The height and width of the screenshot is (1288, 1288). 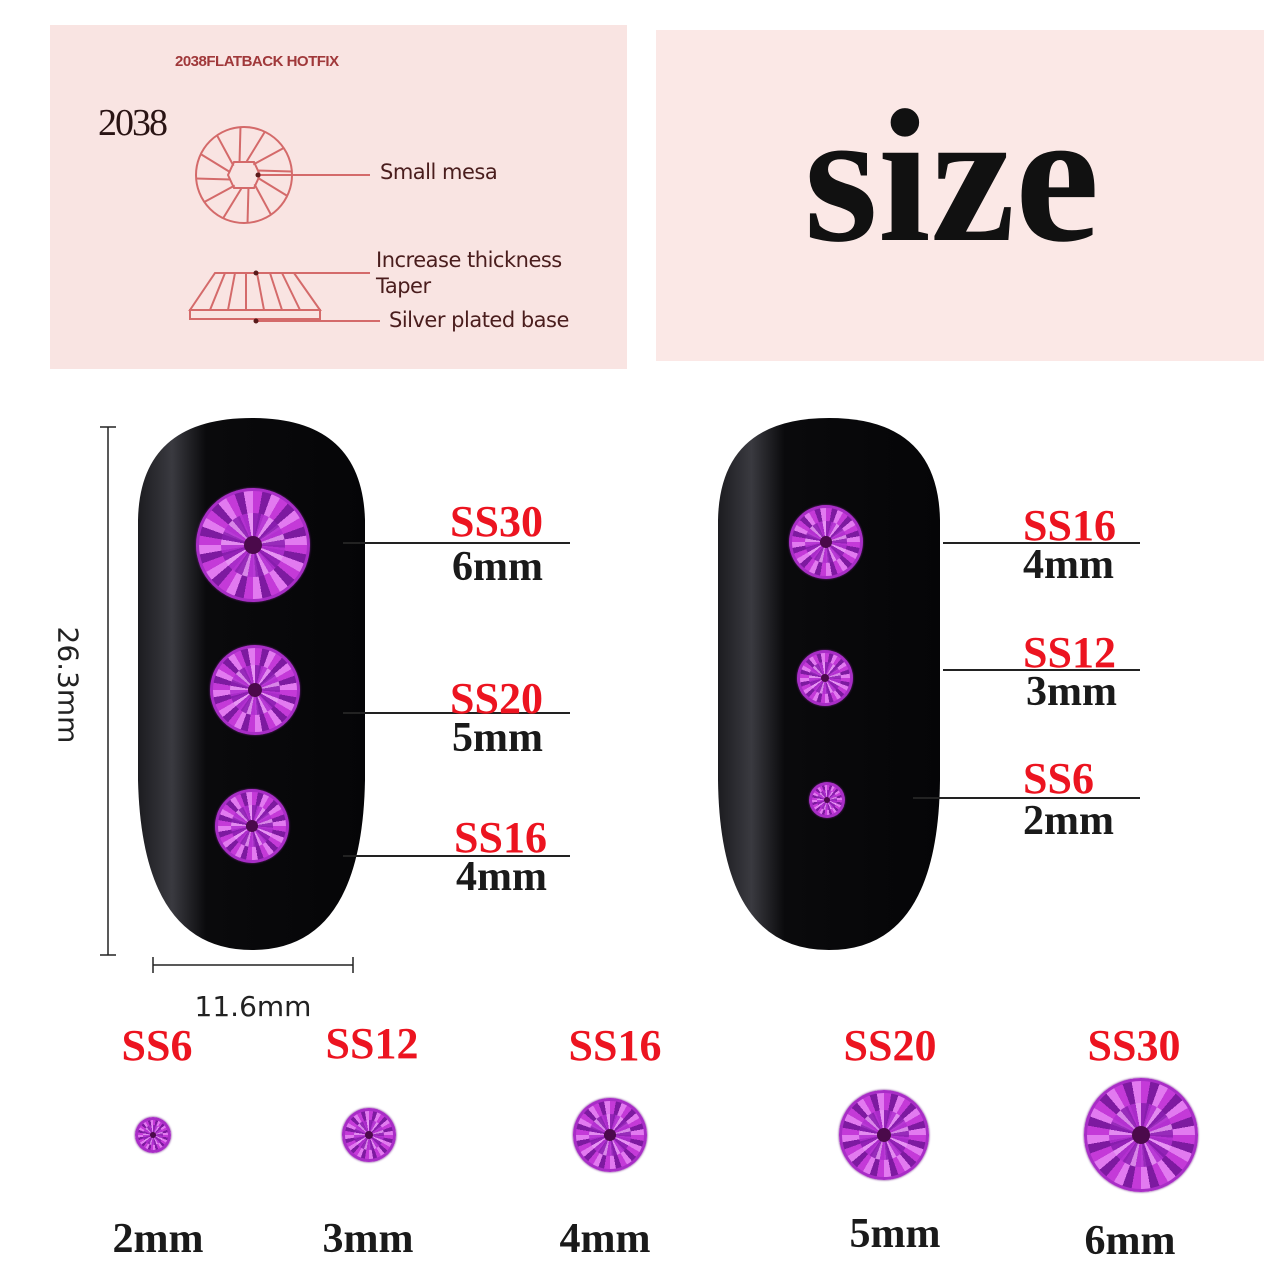 I want to click on gem-ss30, so click(x=253, y=545).